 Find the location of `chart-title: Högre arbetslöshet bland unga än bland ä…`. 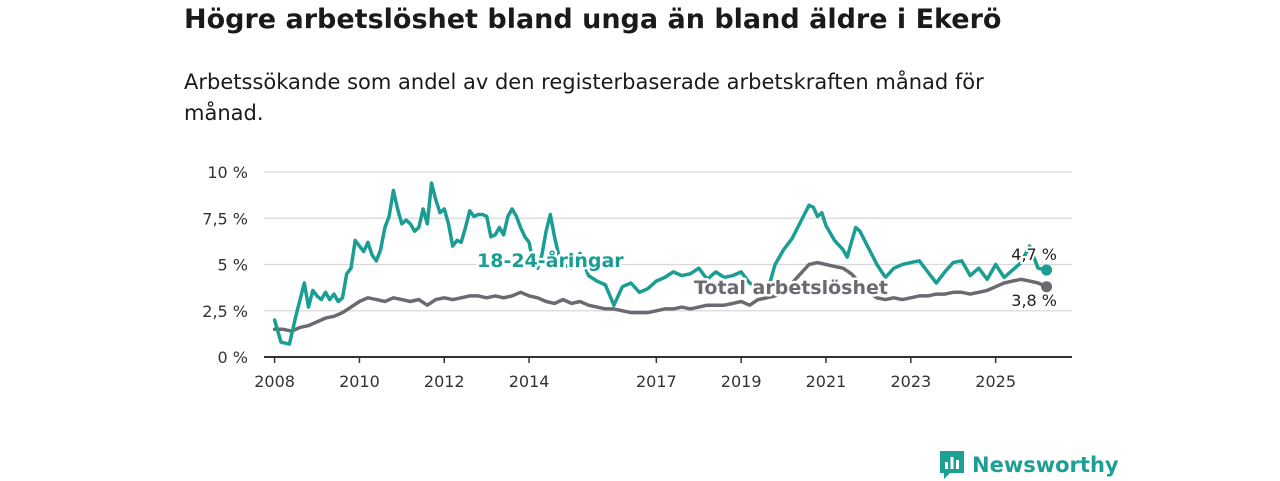

chart-title: Högre arbetslöshet bland unga än bland ä… is located at coordinates (593, 19).